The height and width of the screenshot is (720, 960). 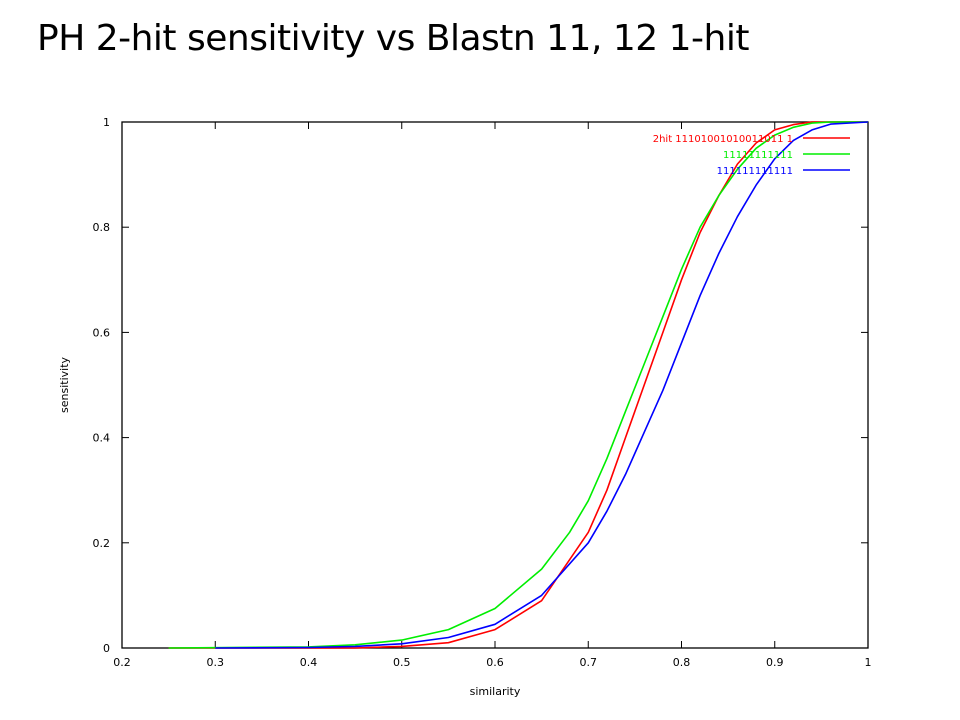 I want to click on y-axis-label: sensitivity, so click(x=64, y=385).